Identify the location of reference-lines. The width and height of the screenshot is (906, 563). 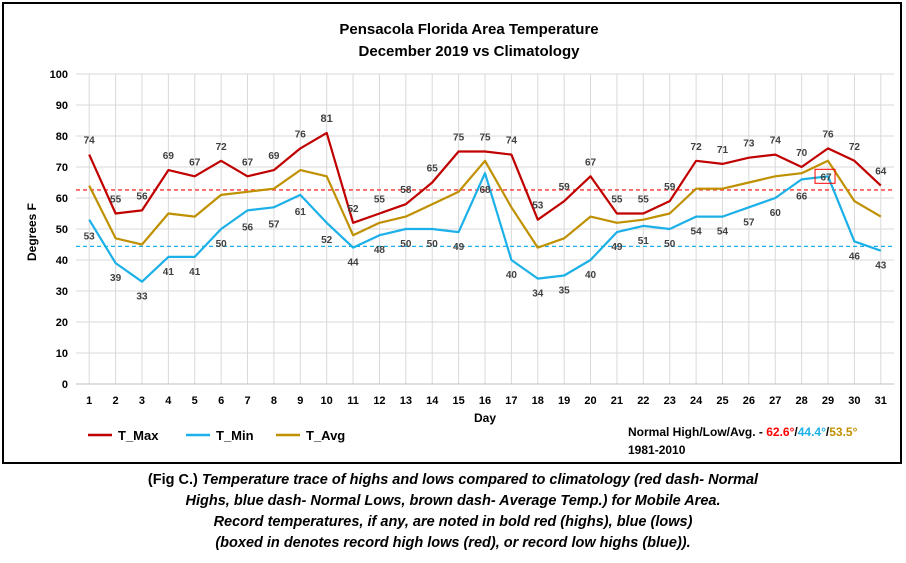
(485, 218).